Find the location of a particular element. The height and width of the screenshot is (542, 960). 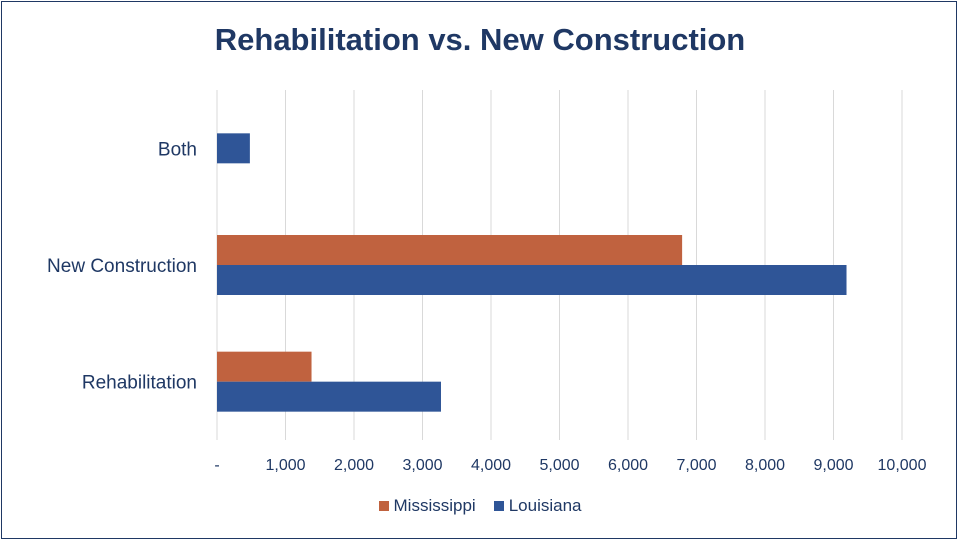

bar-louisiana-new-construction is located at coordinates (532, 280).